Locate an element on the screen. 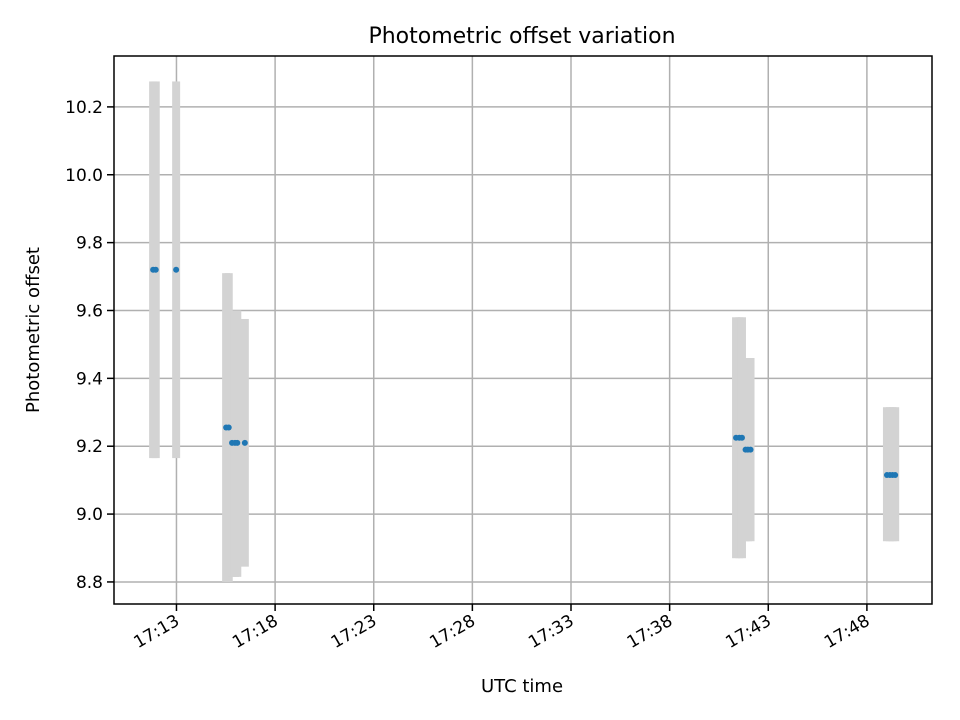 Image resolution: width=960 pixels, height=720 pixels. y-tick-label: 8.8 is located at coordinates (89, 583).